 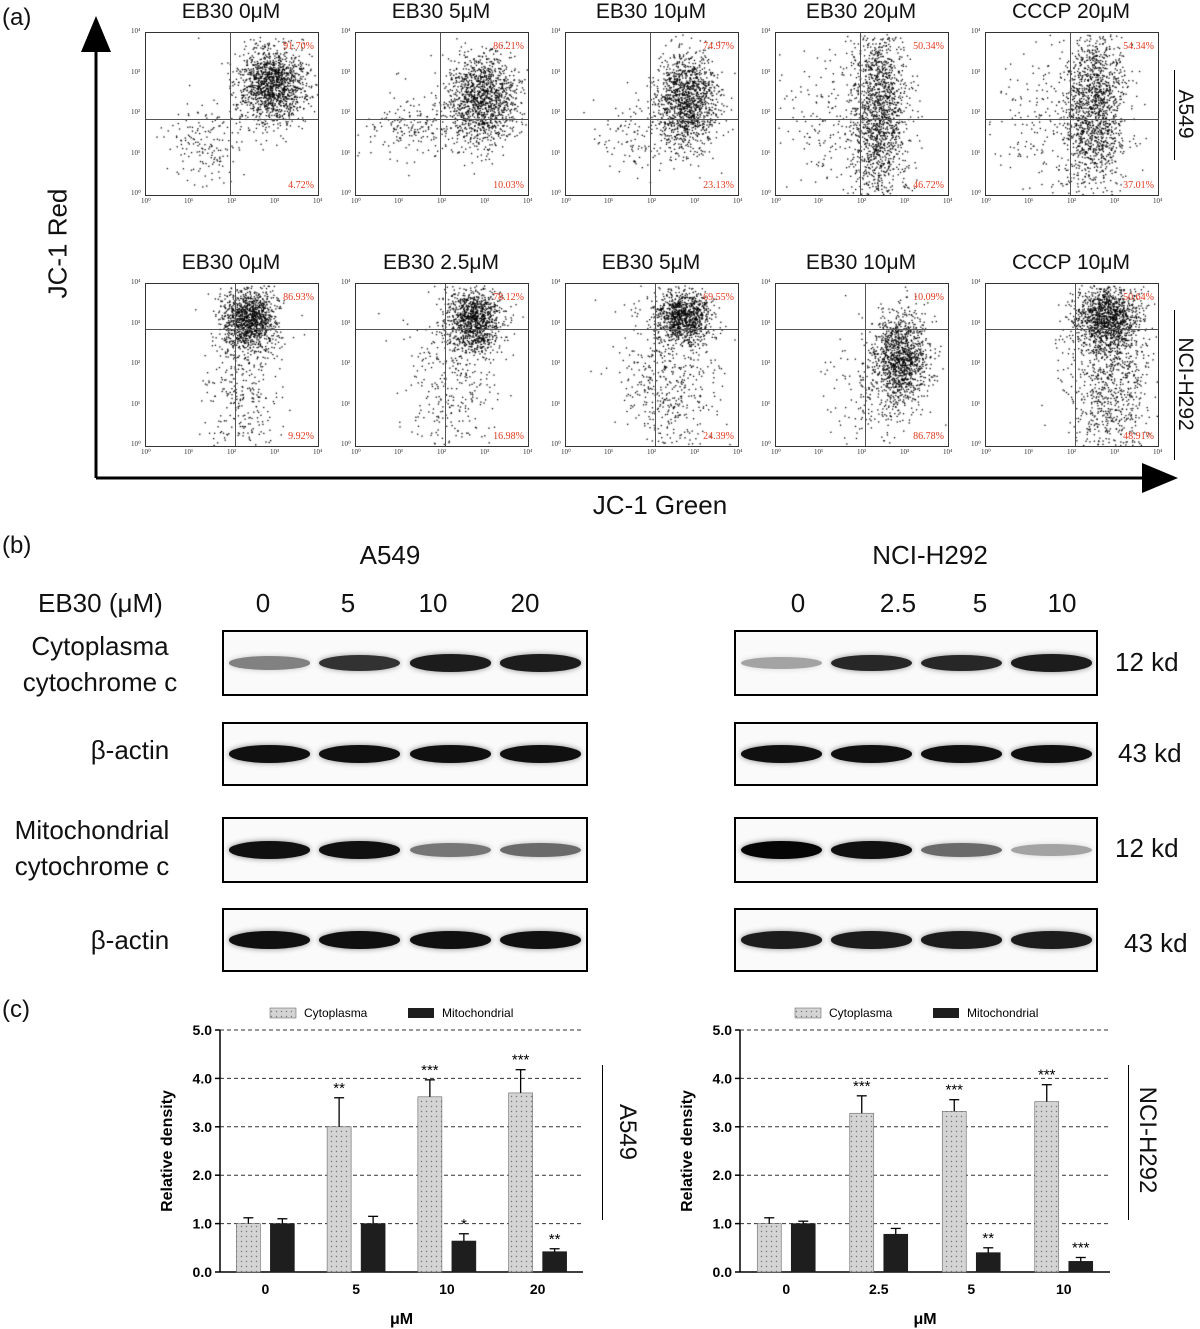 I want to click on lower-right-percent: 24.39%, so click(x=718, y=436).